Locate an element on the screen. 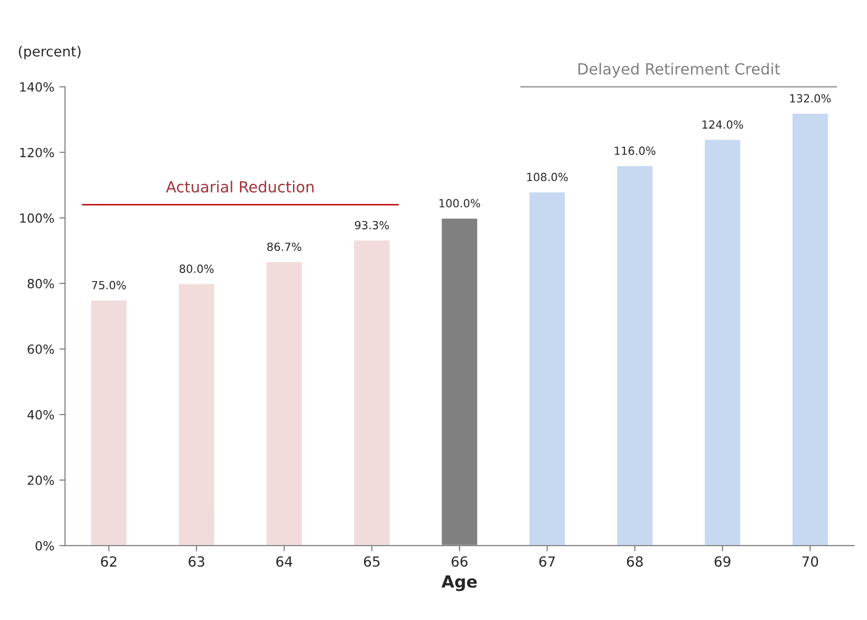 The height and width of the screenshot is (620, 867). x-tick-label: 70 is located at coordinates (810, 561).